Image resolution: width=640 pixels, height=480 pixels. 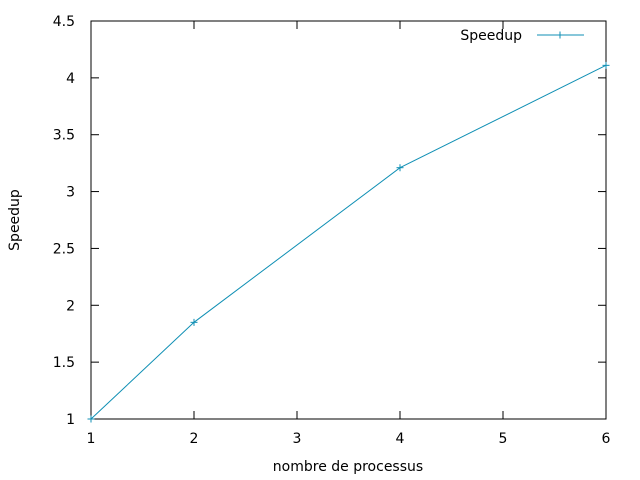 I want to click on legend: Speedup, so click(x=522, y=36).